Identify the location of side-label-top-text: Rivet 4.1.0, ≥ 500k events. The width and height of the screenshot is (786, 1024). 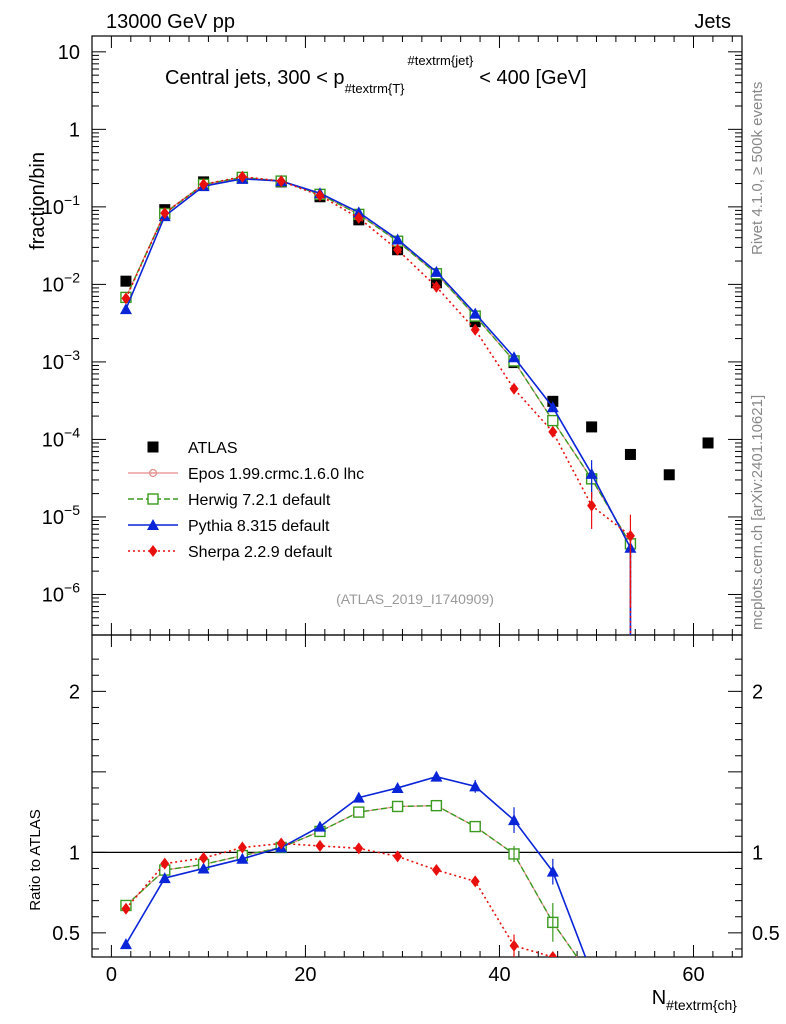
(757, 168).